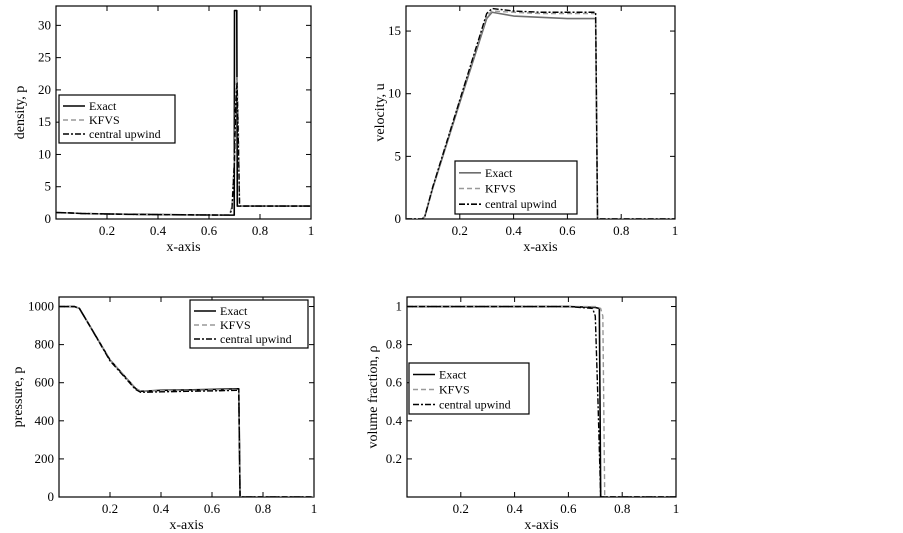 The width and height of the screenshot is (903, 533). I want to click on y-axis-label: density, p, so click(20, 113).